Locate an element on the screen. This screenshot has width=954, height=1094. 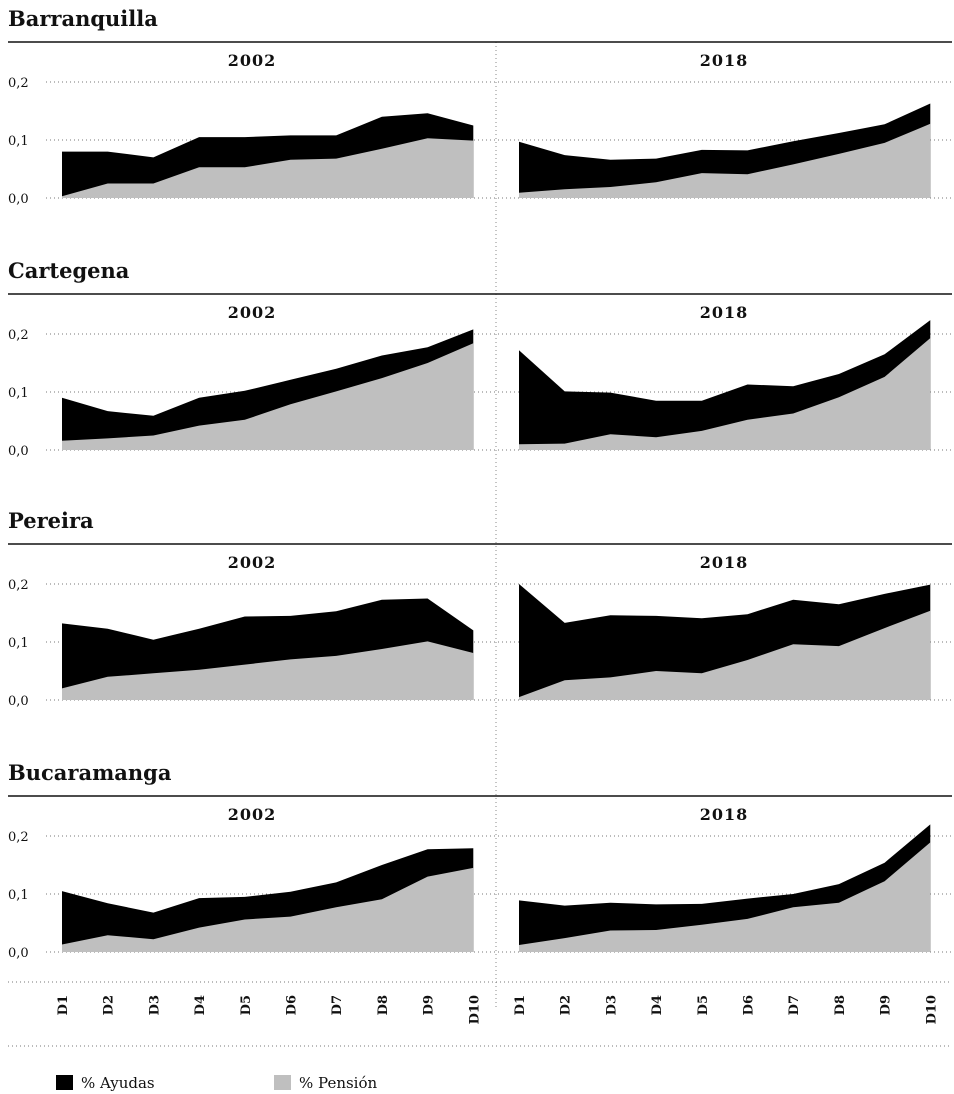
city-title: Barranquilla is located at coordinates (83, 18).